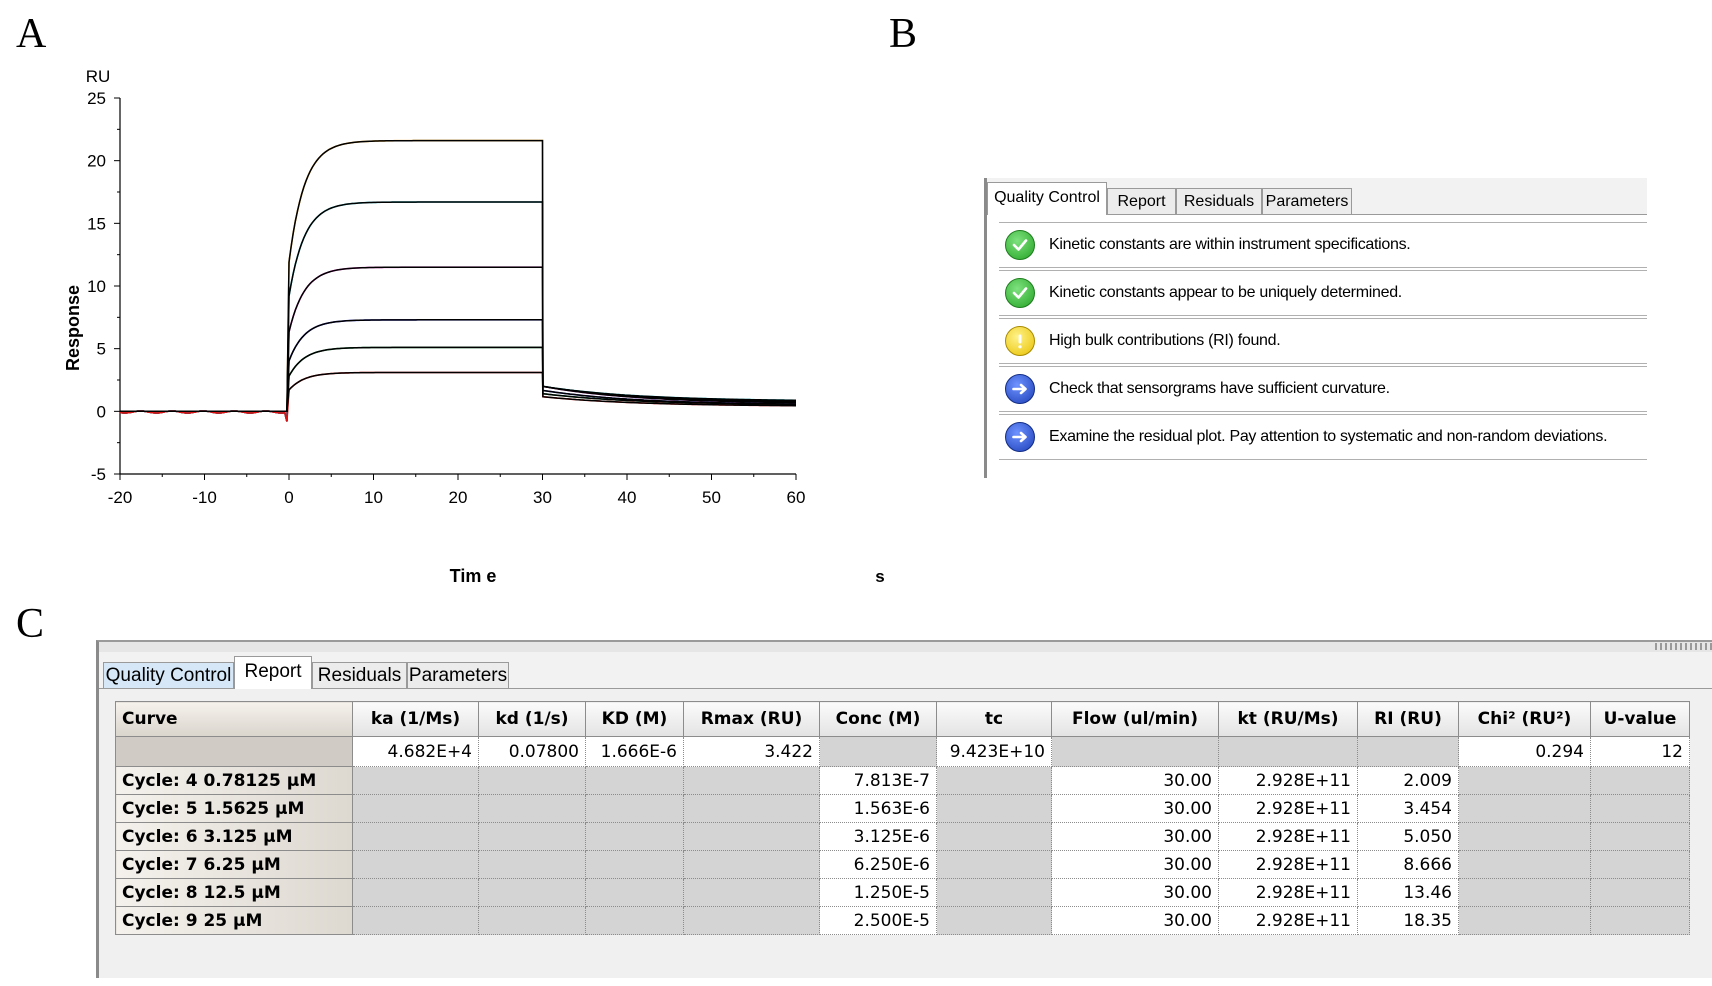 The width and height of the screenshot is (1712, 986). What do you see at coordinates (96, 98) in the screenshot?
I see `y-tick-label: 25` at bounding box center [96, 98].